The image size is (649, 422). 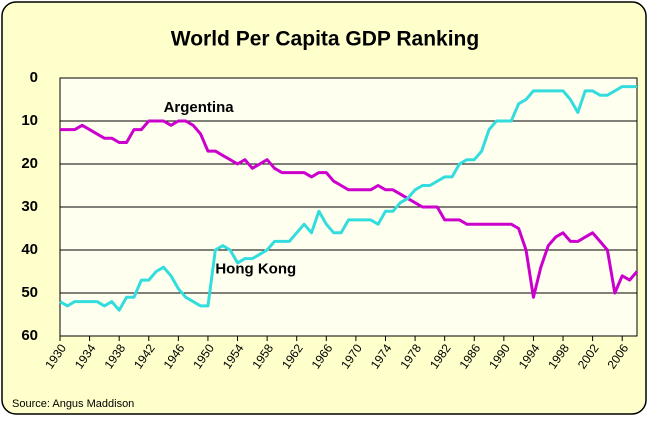 I want to click on y-tick-label: 60, so click(x=29, y=335).